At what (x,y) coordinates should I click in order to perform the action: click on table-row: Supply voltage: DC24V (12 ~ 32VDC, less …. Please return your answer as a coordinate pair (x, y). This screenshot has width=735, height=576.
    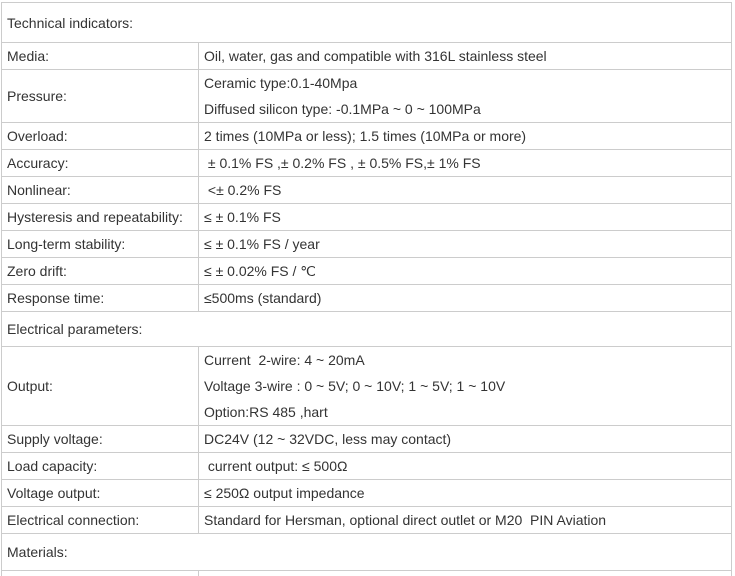
    Looking at the image, I should click on (366, 439).